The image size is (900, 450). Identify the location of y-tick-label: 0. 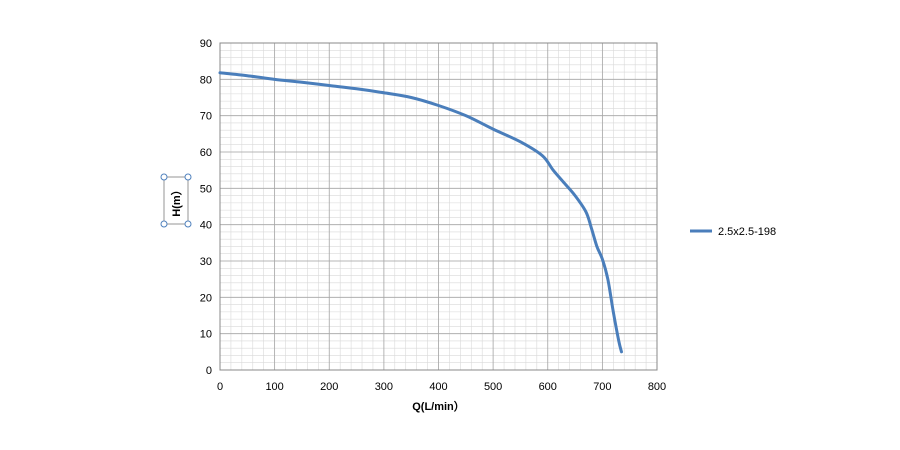
(209, 371).